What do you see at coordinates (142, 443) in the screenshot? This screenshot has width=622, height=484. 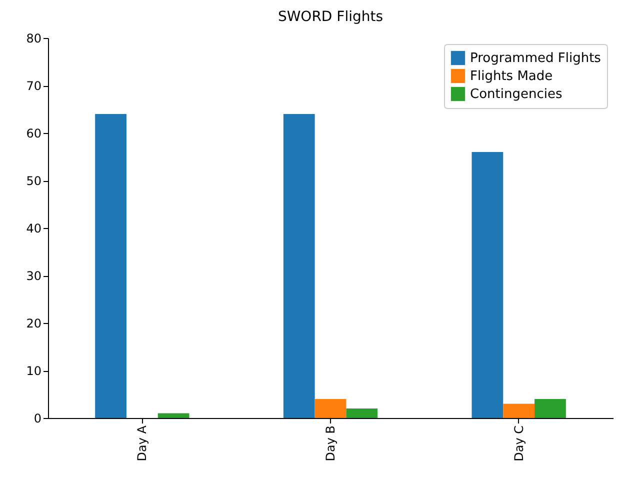 I see `x-tick-label: Day A` at bounding box center [142, 443].